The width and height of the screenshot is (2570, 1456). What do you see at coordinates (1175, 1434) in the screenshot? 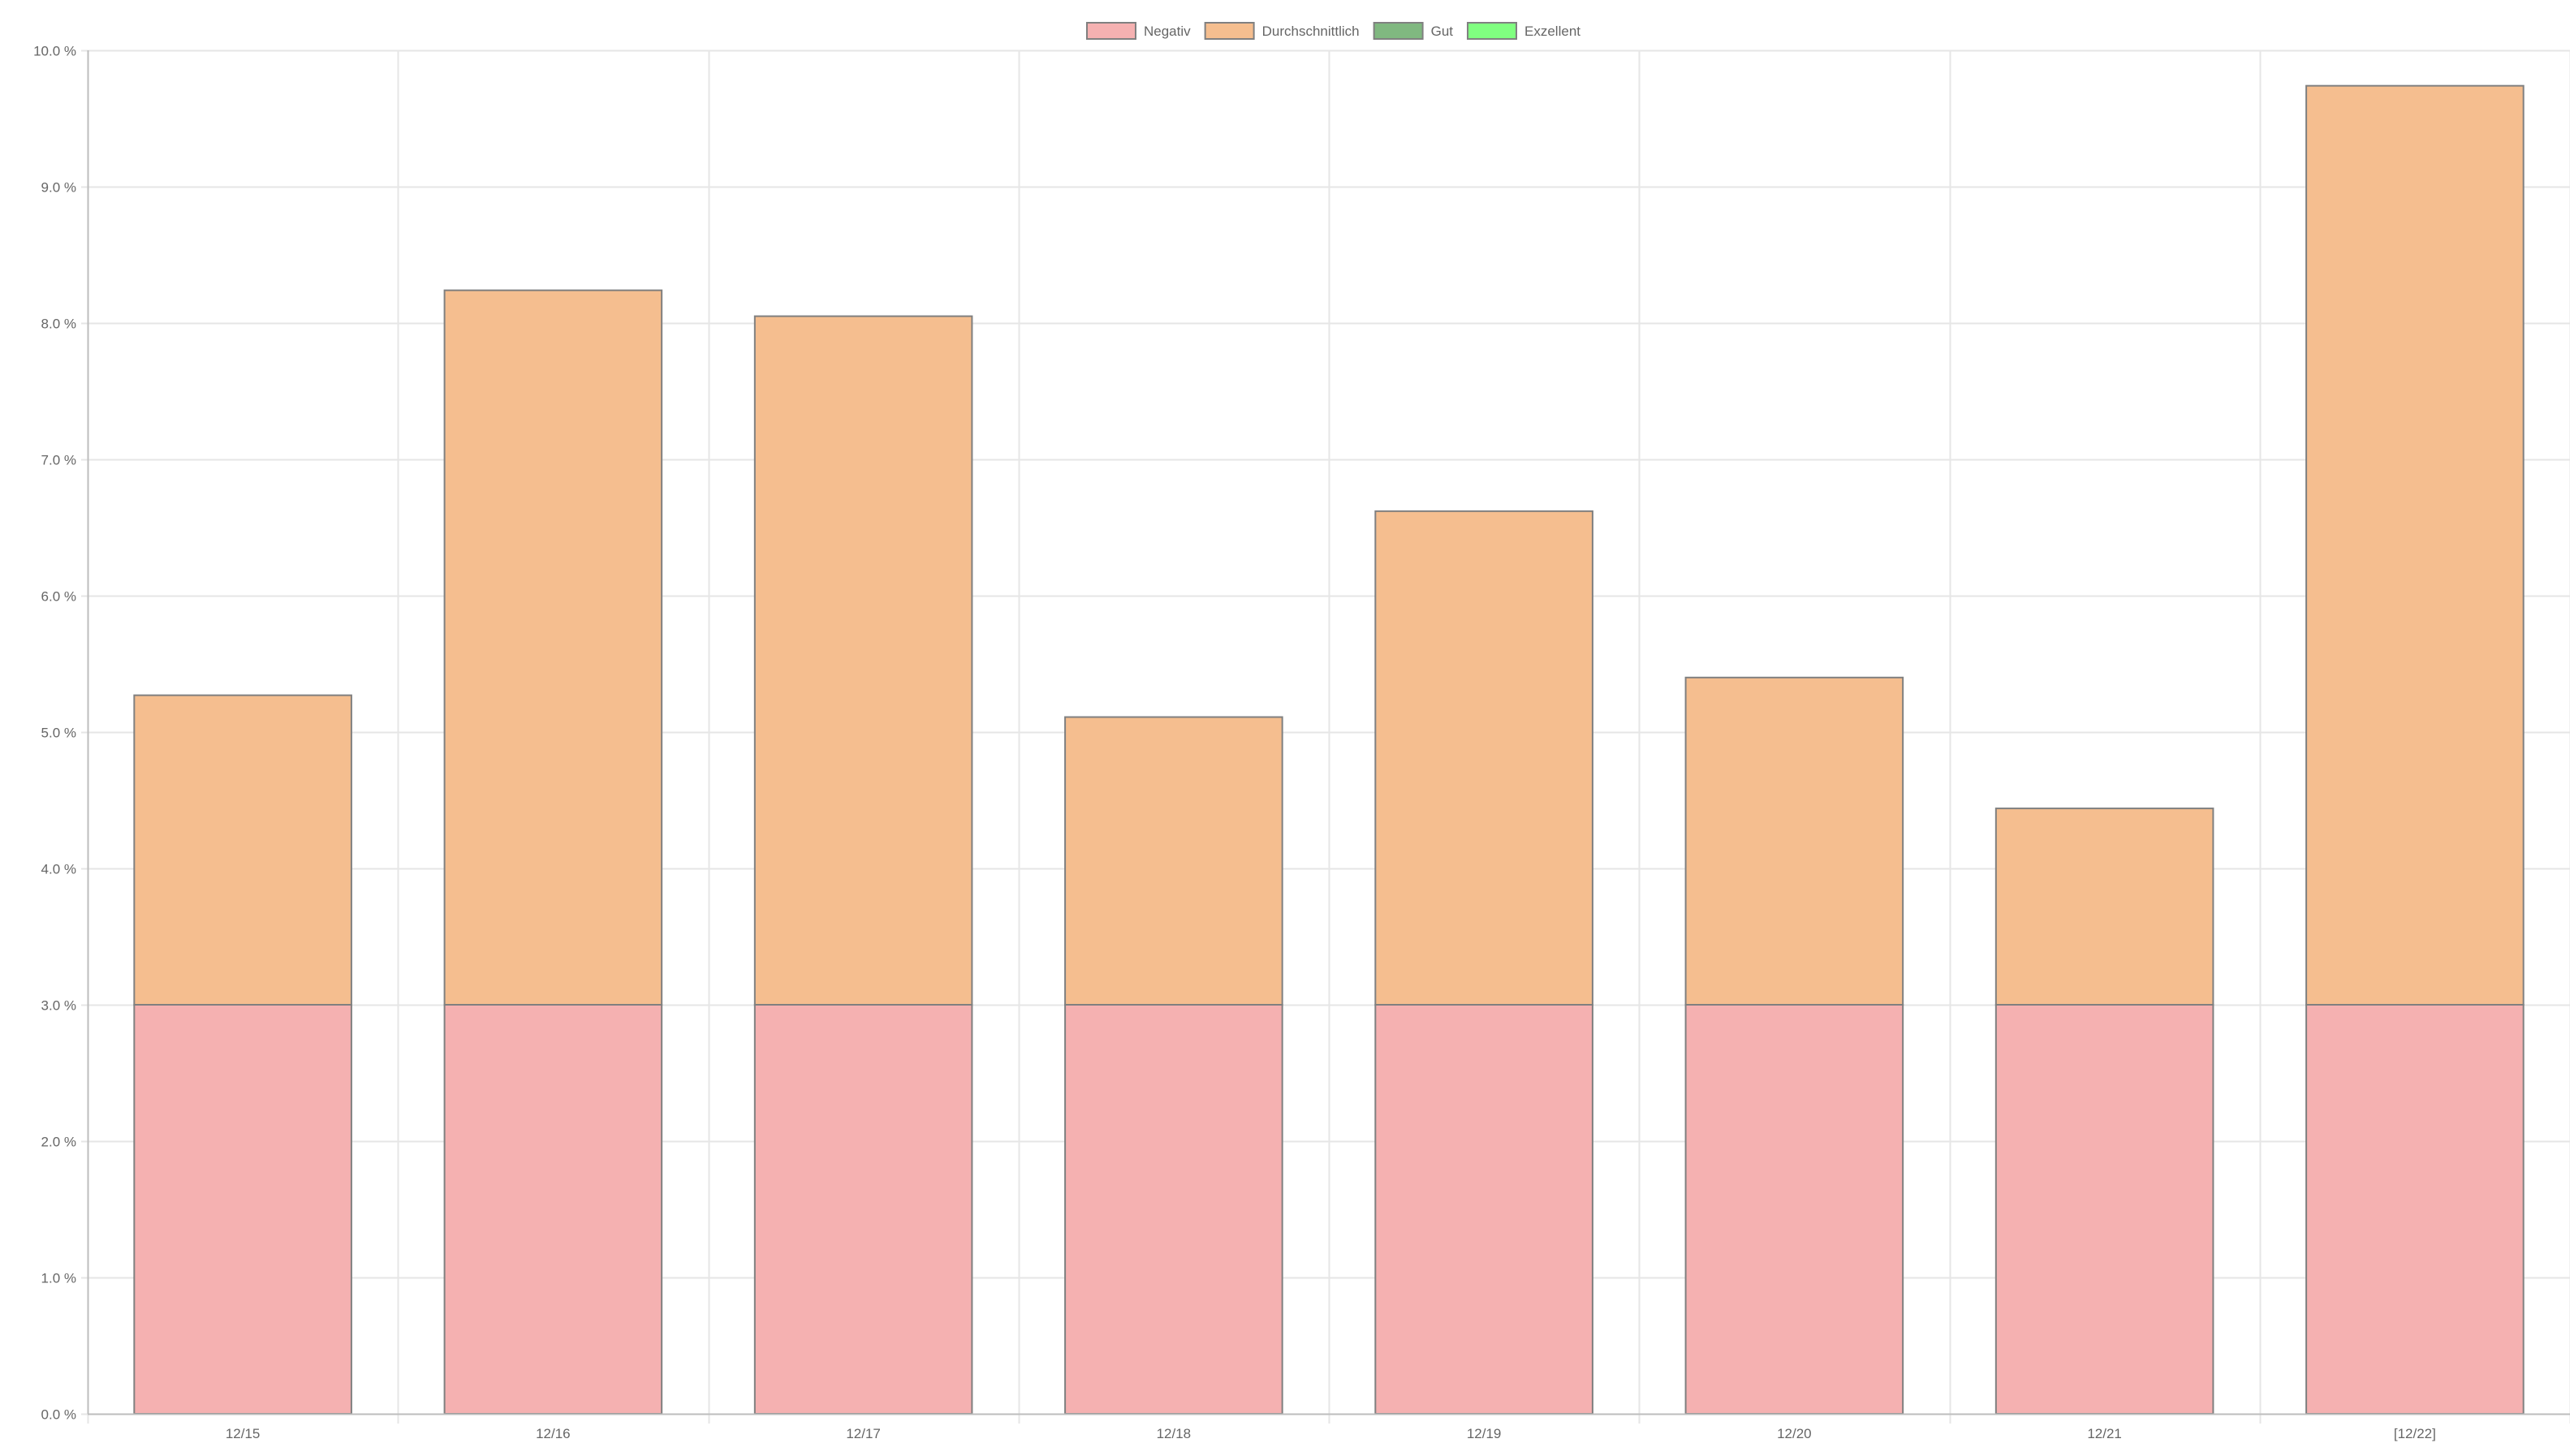
I see `x-tick-label: 12/18` at bounding box center [1175, 1434].